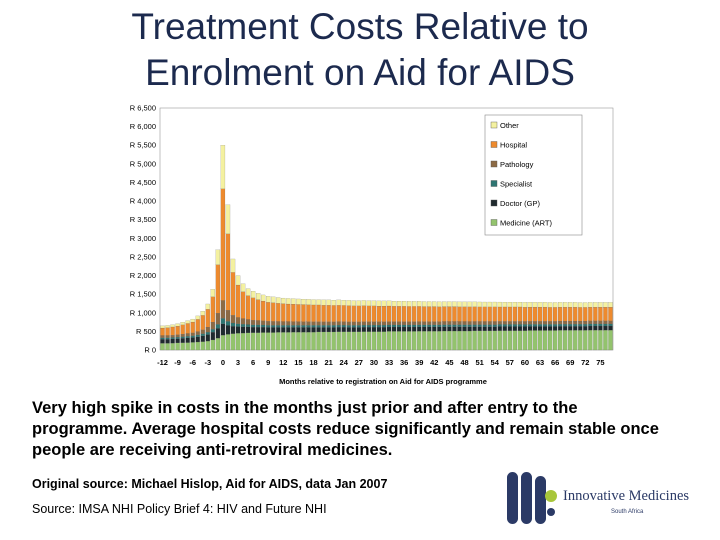  What do you see at coordinates (585, 362) in the screenshot?
I see `x-tick-label: 72` at bounding box center [585, 362].